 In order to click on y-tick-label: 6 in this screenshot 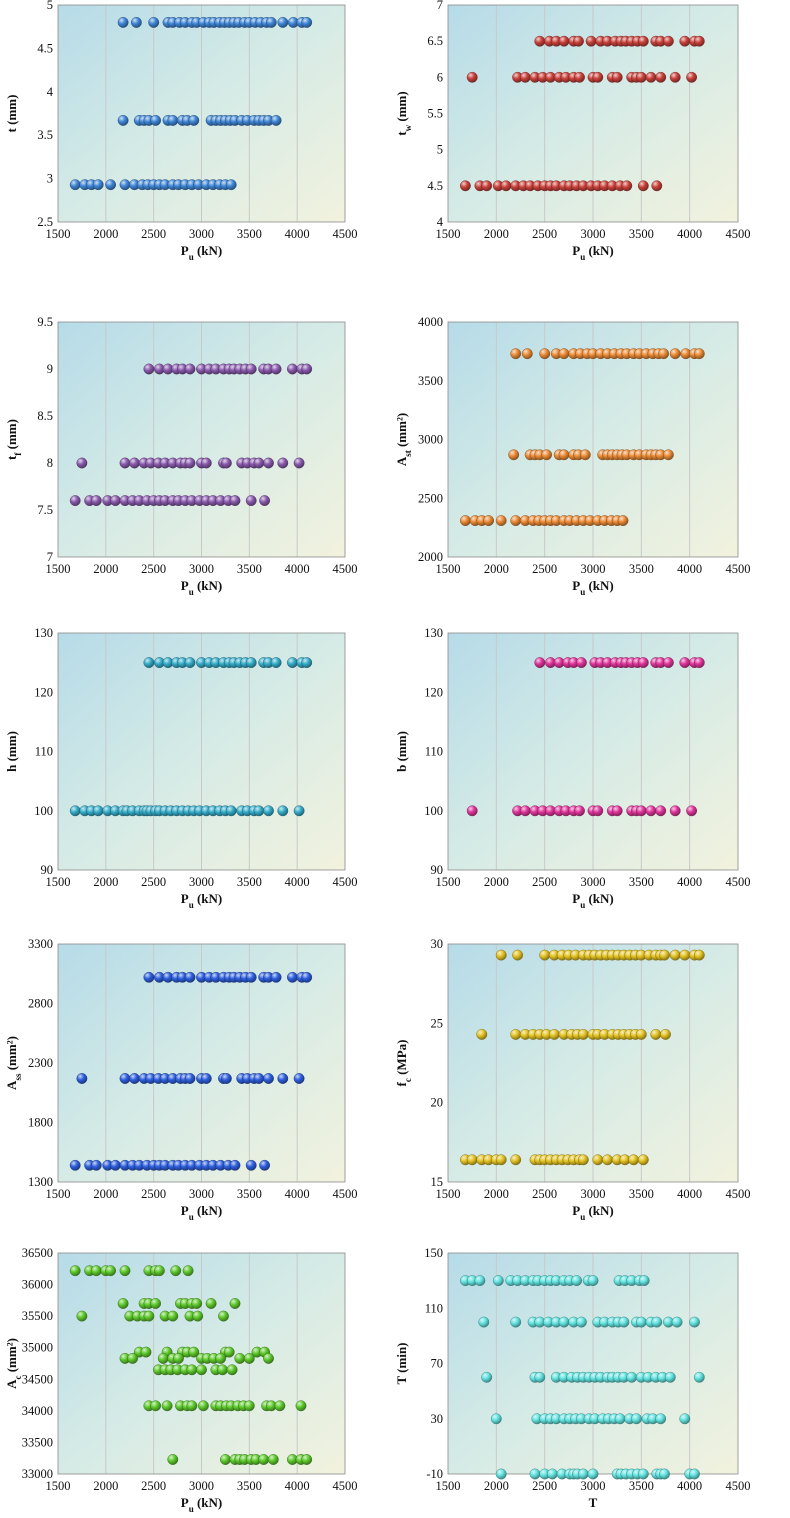, I will do `click(440, 77)`.